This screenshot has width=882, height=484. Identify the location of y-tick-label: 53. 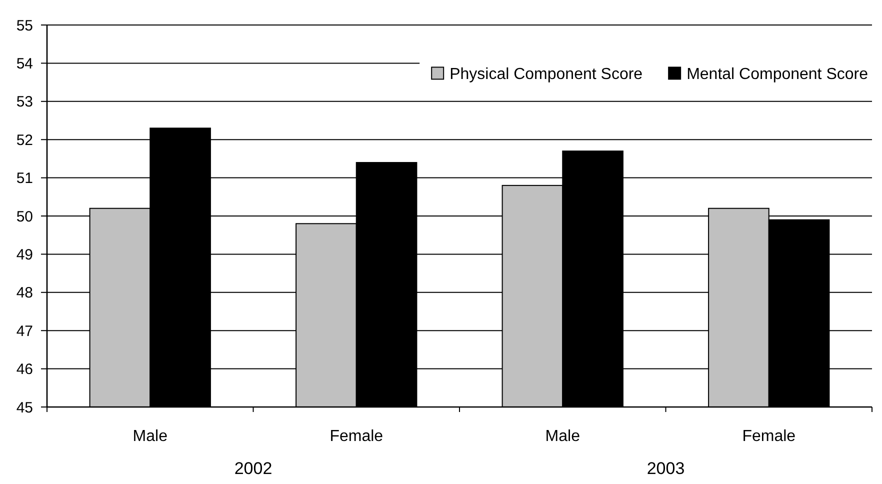
(24, 102).